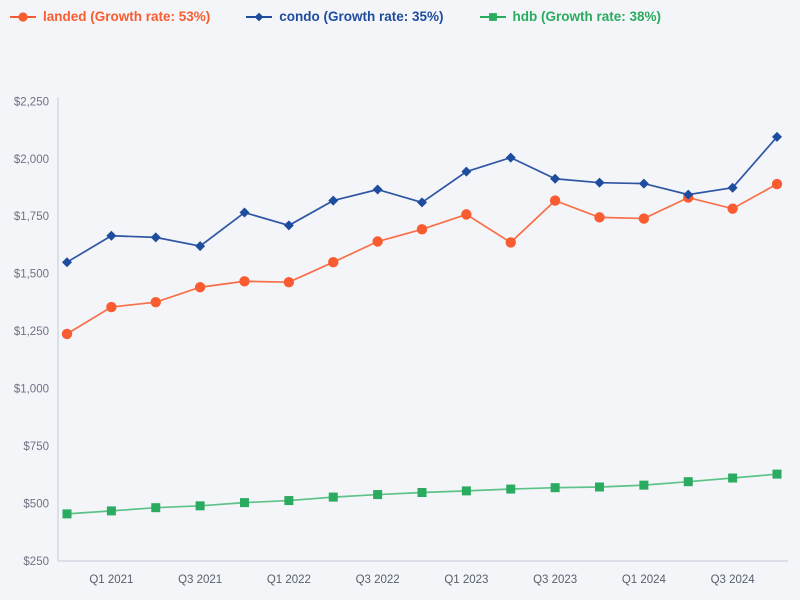 The height and width of the screenshot is (600, 800). I want to click on y-axis-tick-label: $2,250, so click(31, 102).